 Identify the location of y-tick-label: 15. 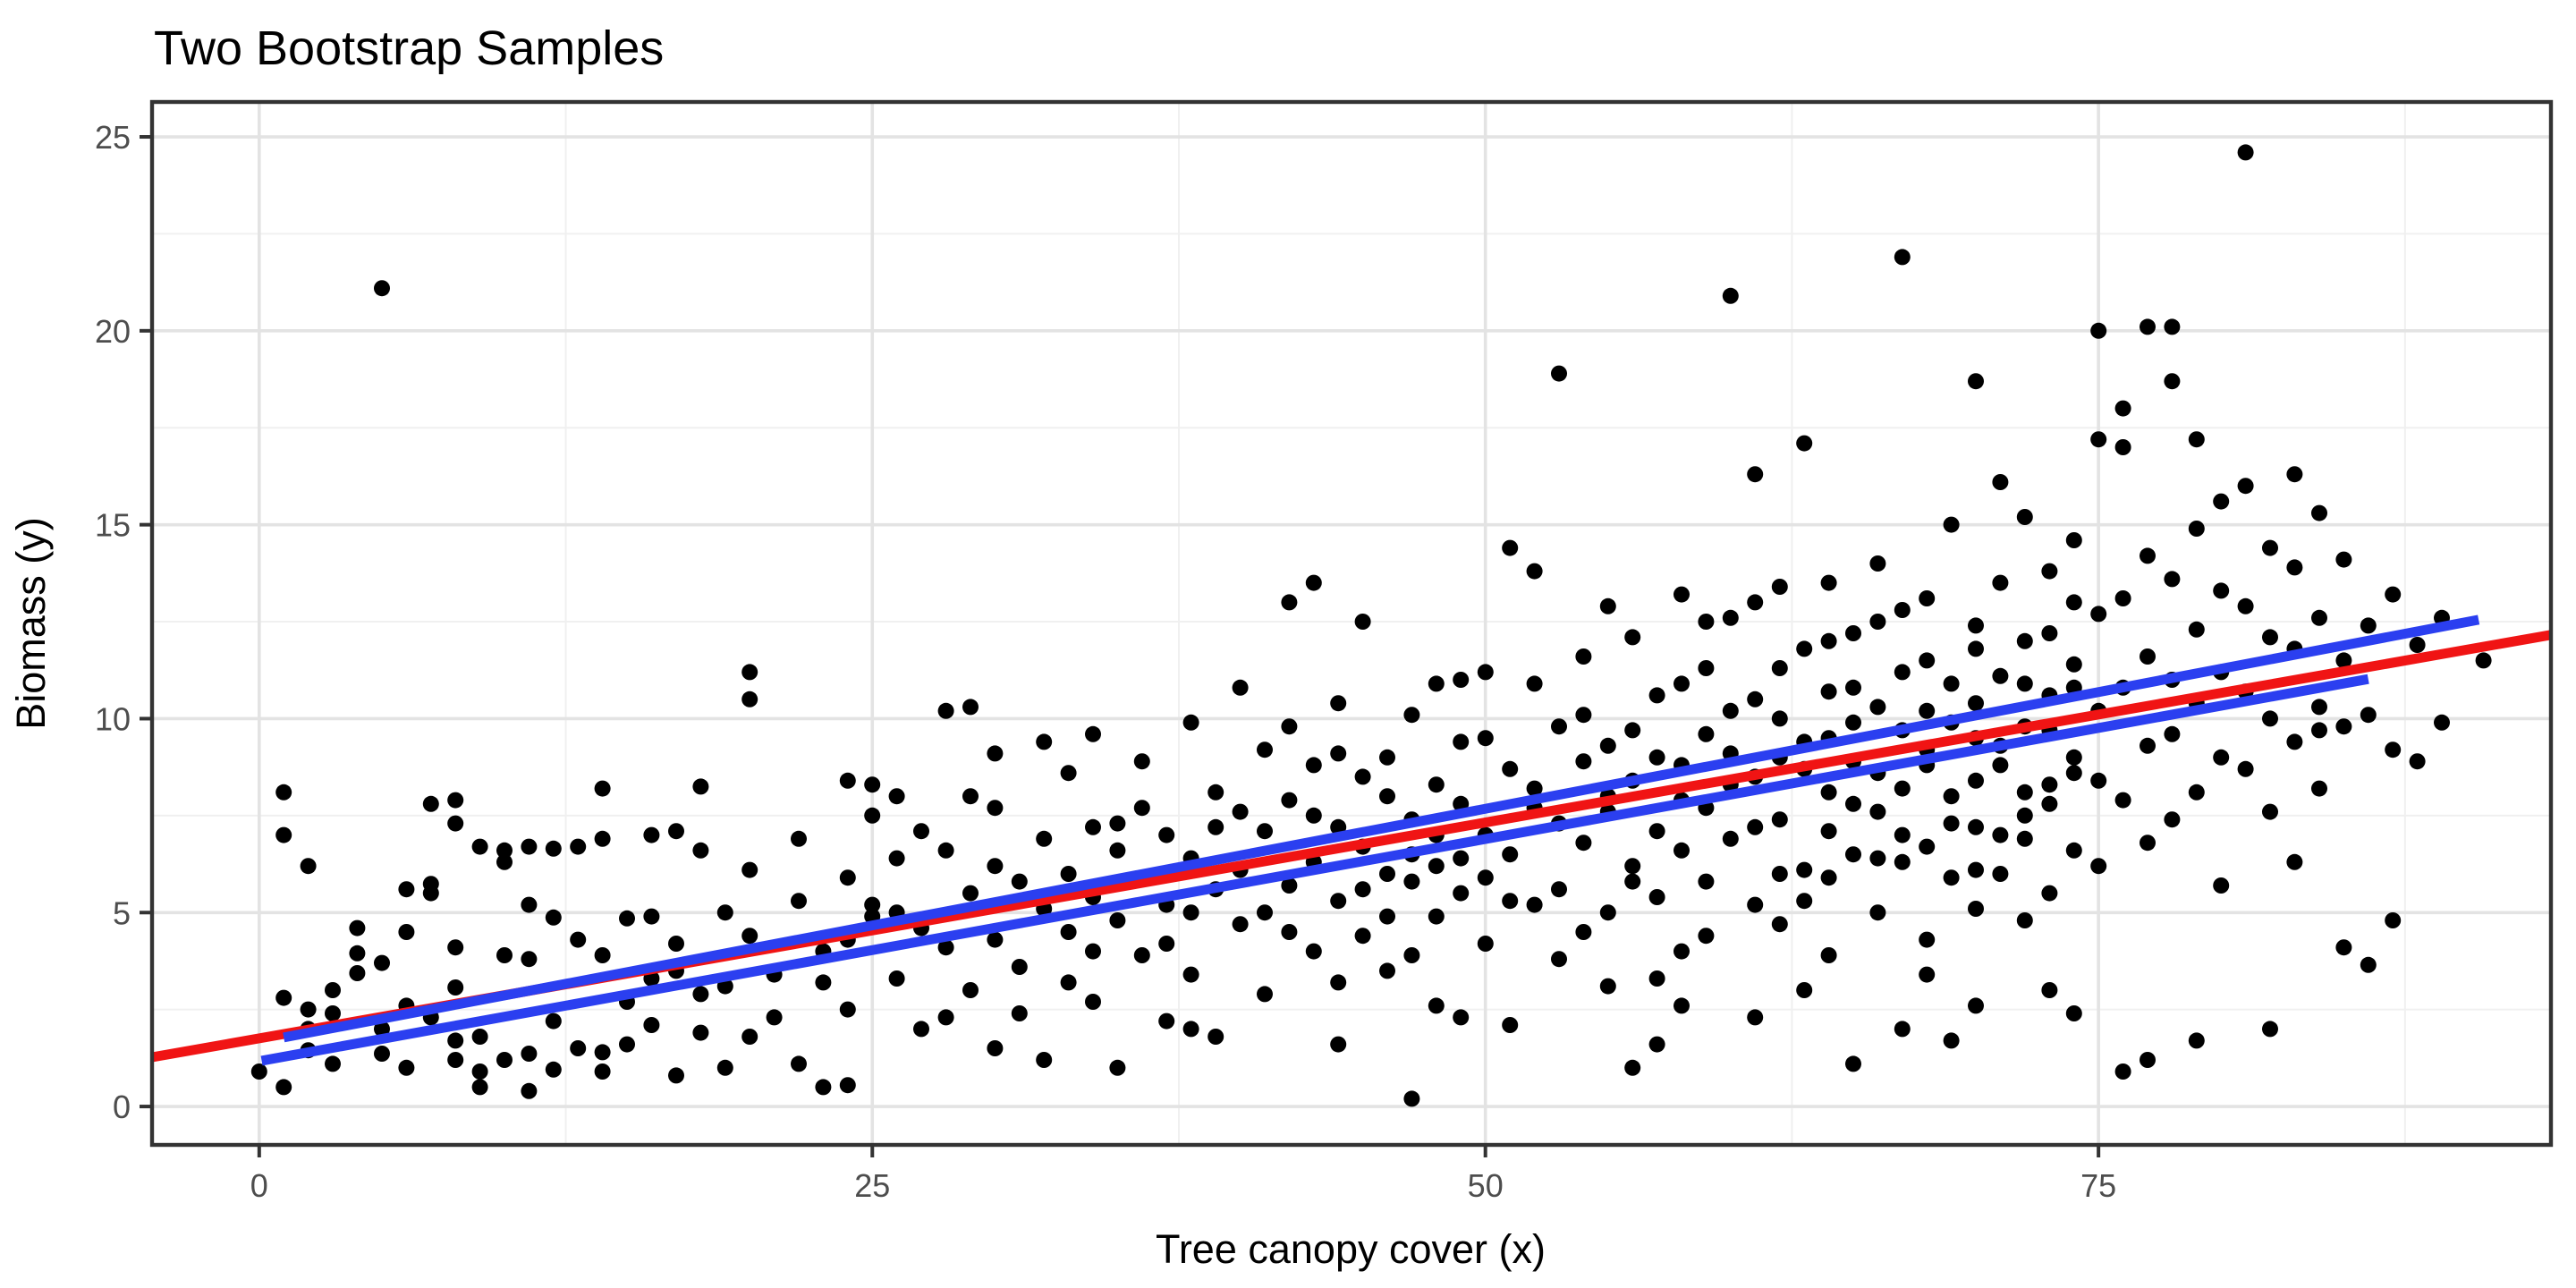
(113, 525).